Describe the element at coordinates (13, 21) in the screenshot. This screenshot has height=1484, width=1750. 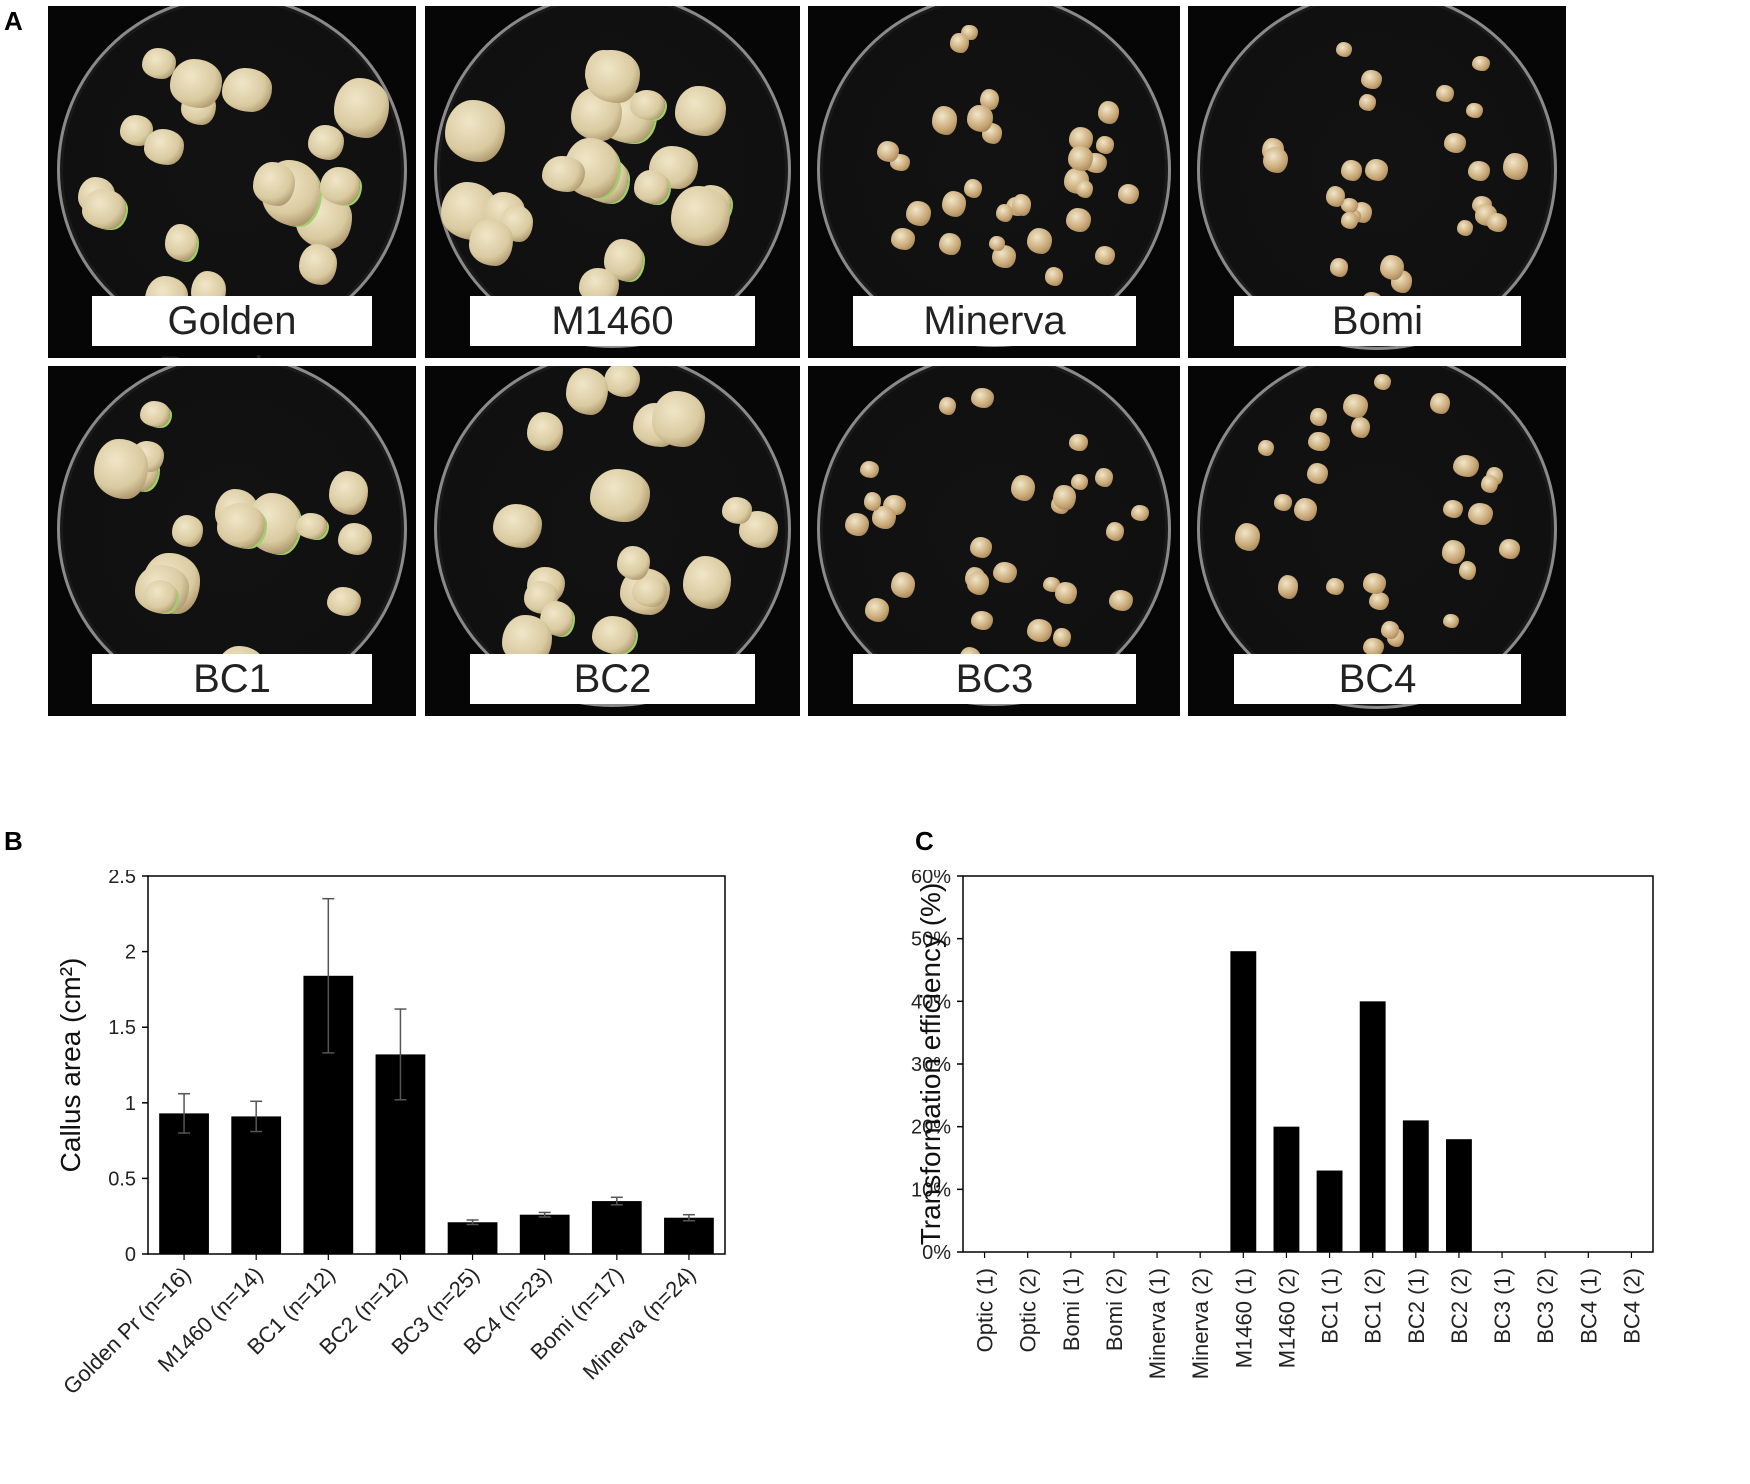
I see `panel-label-a: A` at that location.